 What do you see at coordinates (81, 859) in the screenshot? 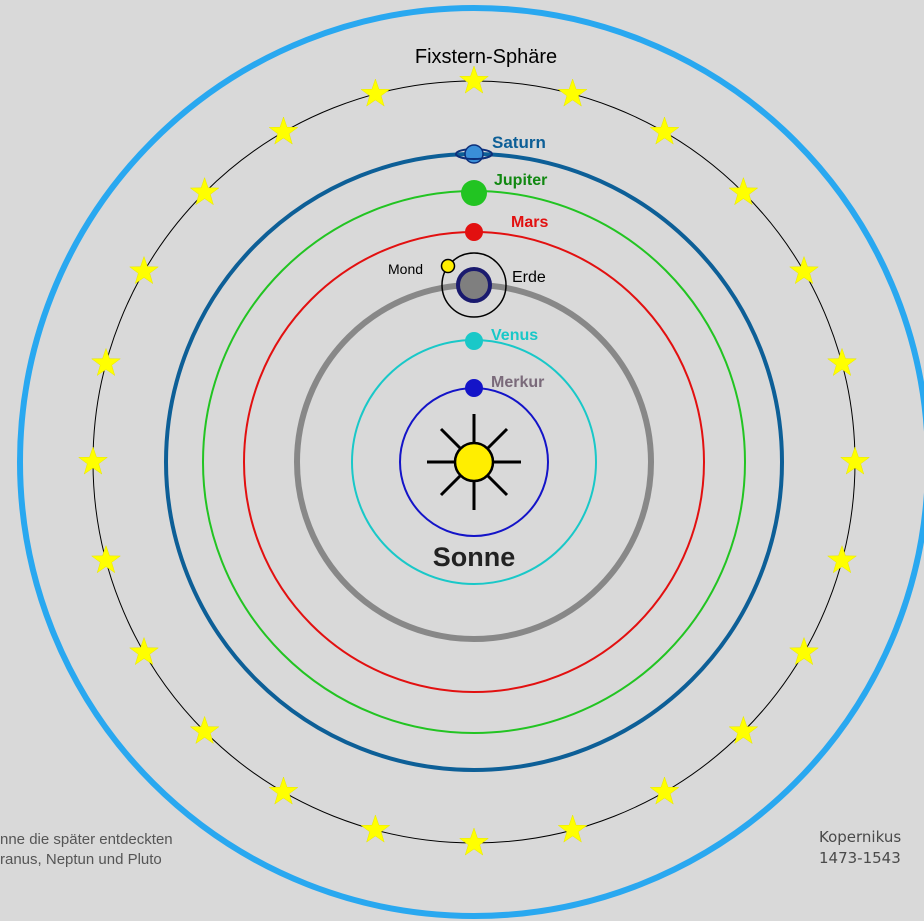
I see `footnote-line-2: ranus, Neptun und Pluto` at bounding box center [81, 859].